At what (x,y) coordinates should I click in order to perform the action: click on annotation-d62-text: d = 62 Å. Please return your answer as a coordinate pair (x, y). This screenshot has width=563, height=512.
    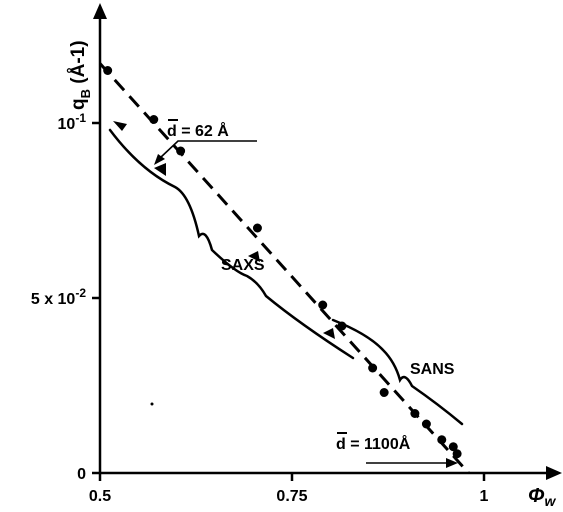
    Looking at the image, I should click on (198, 130).